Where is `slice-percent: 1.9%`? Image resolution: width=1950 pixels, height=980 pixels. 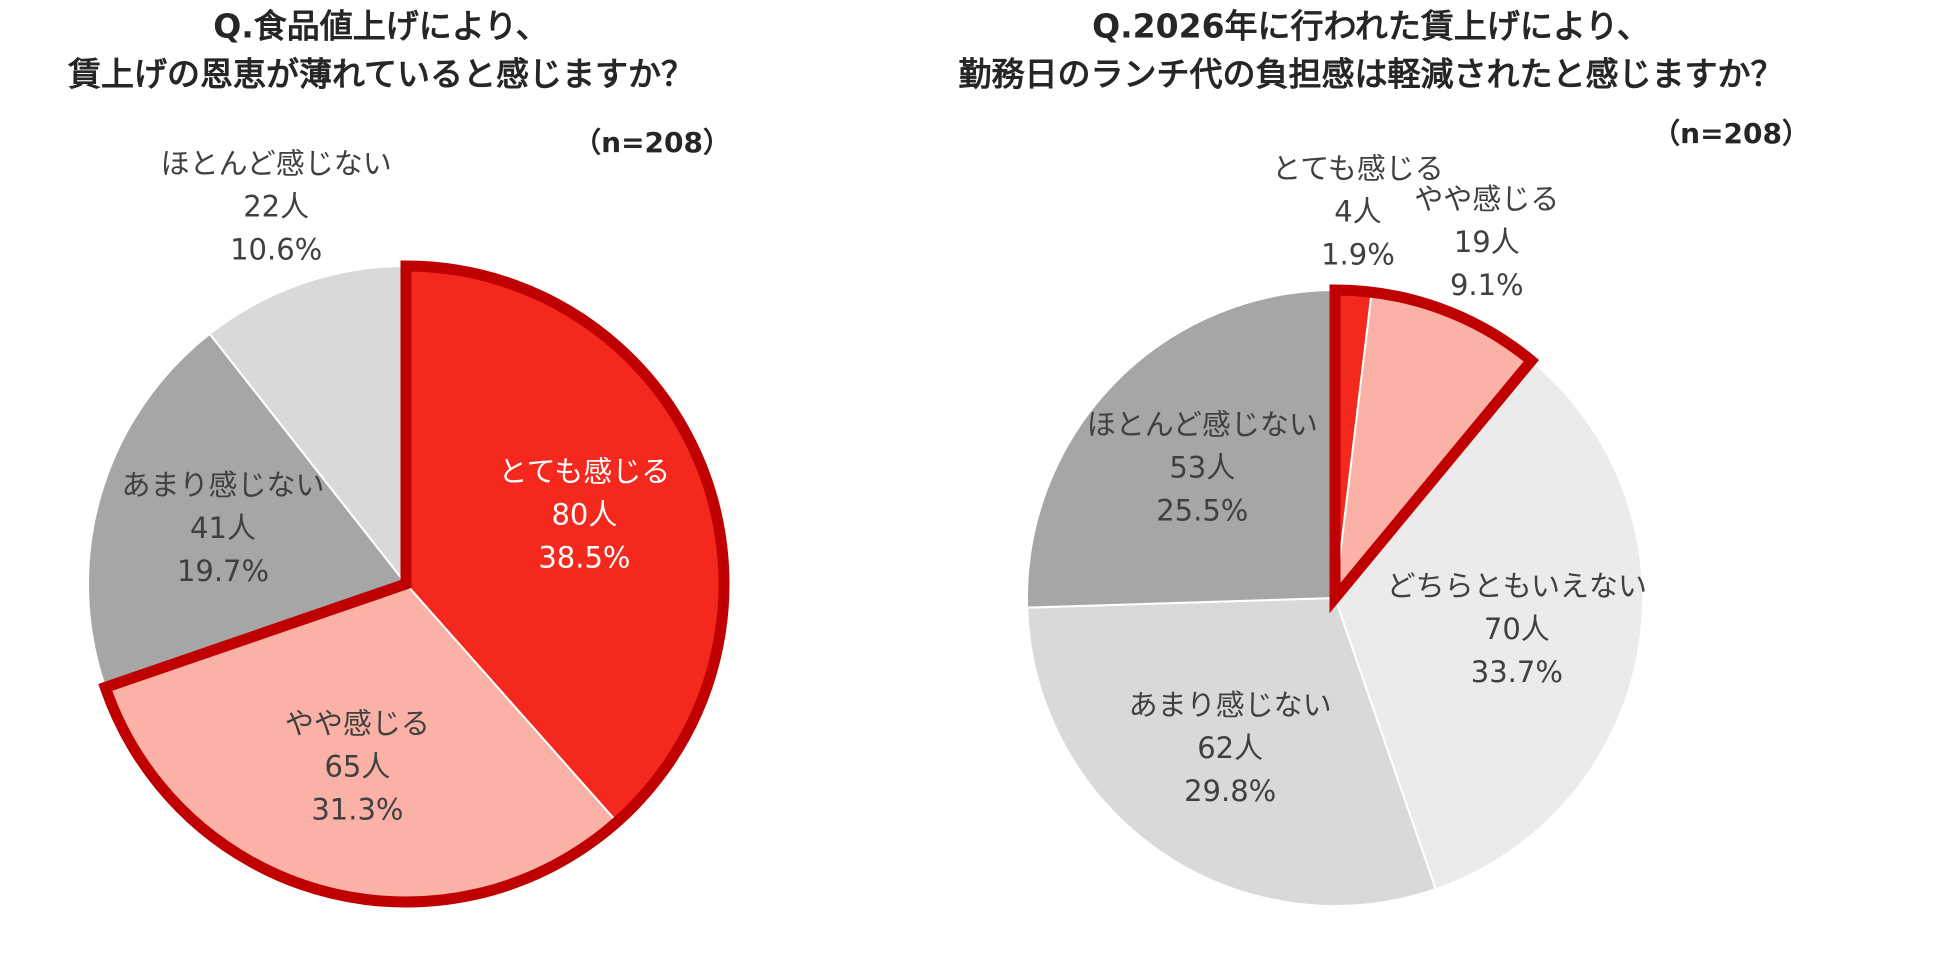
slice-percent: 1.9% is located at coordinates (1358, 255).